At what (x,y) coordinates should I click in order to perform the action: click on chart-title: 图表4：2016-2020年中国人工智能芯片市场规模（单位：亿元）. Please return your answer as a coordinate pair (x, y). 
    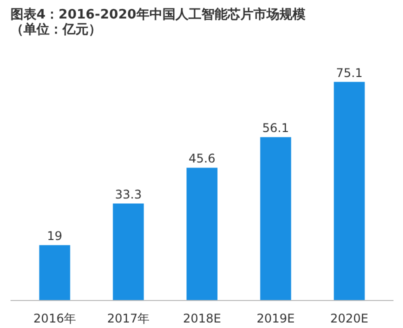
    Looking at the image, I should click on (158, 22).